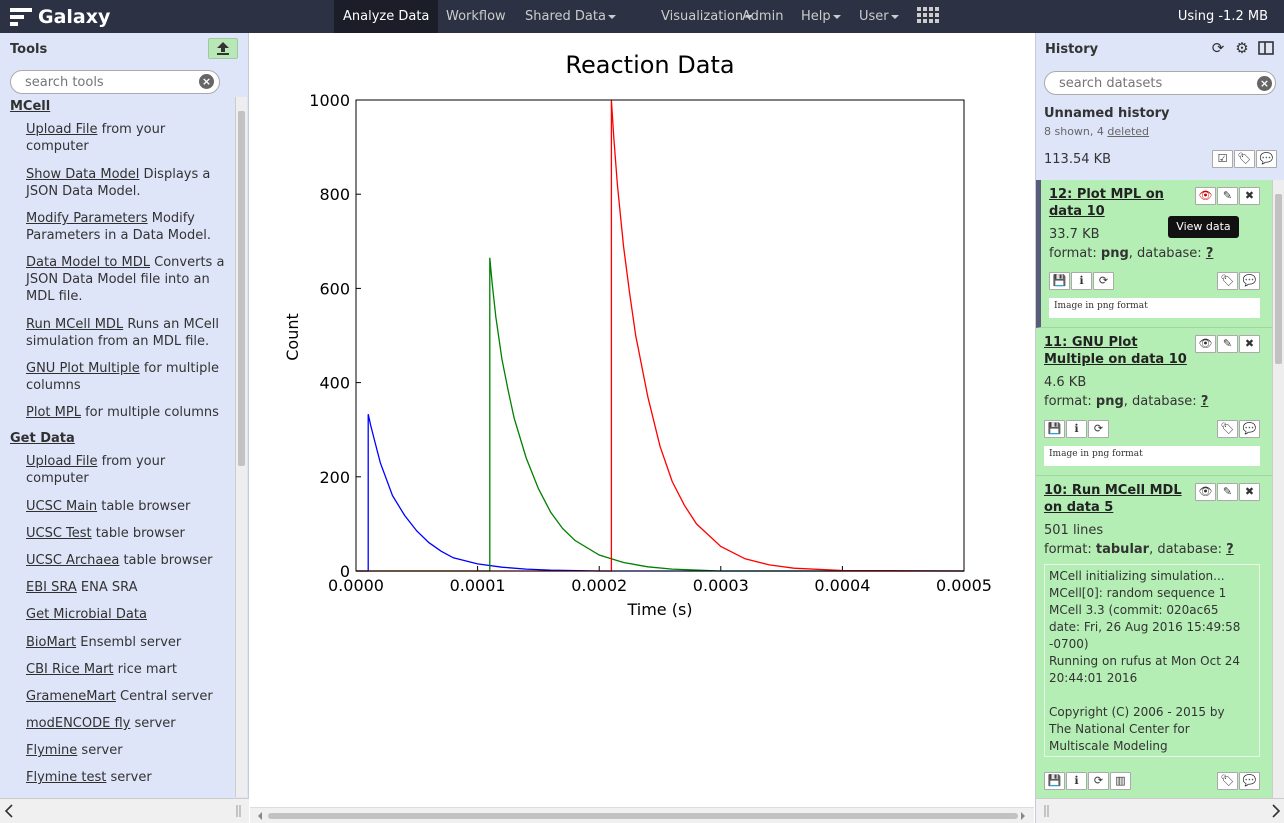 The height and width of the screenshot is (823, 1284). Describe the element at coordinates (1107, 113) in the screenshot. I see `history-name: Unnamed history` at that location.